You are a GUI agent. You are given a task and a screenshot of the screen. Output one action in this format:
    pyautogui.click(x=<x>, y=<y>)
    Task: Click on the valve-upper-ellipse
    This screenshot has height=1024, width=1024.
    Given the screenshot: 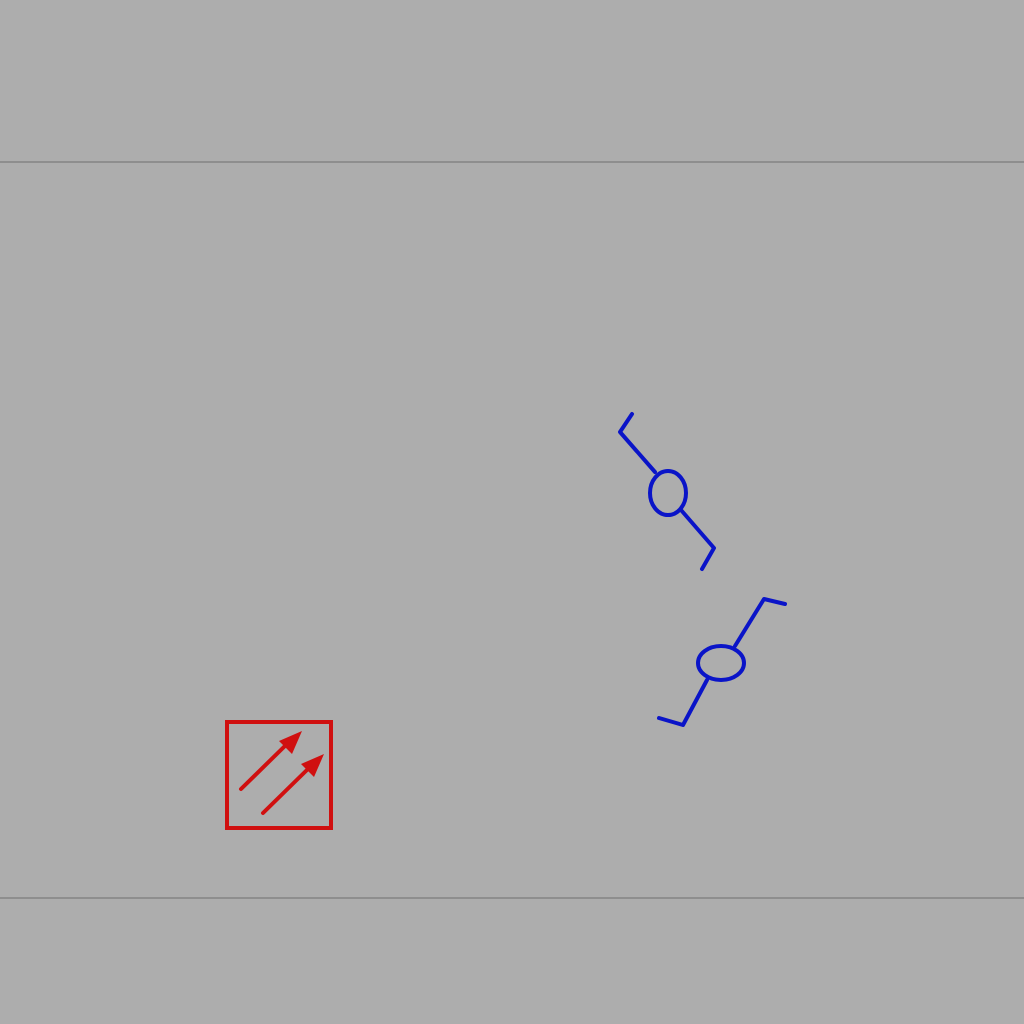 What is the action you would take?
    pyautogui.click(x=668, y=493)
    